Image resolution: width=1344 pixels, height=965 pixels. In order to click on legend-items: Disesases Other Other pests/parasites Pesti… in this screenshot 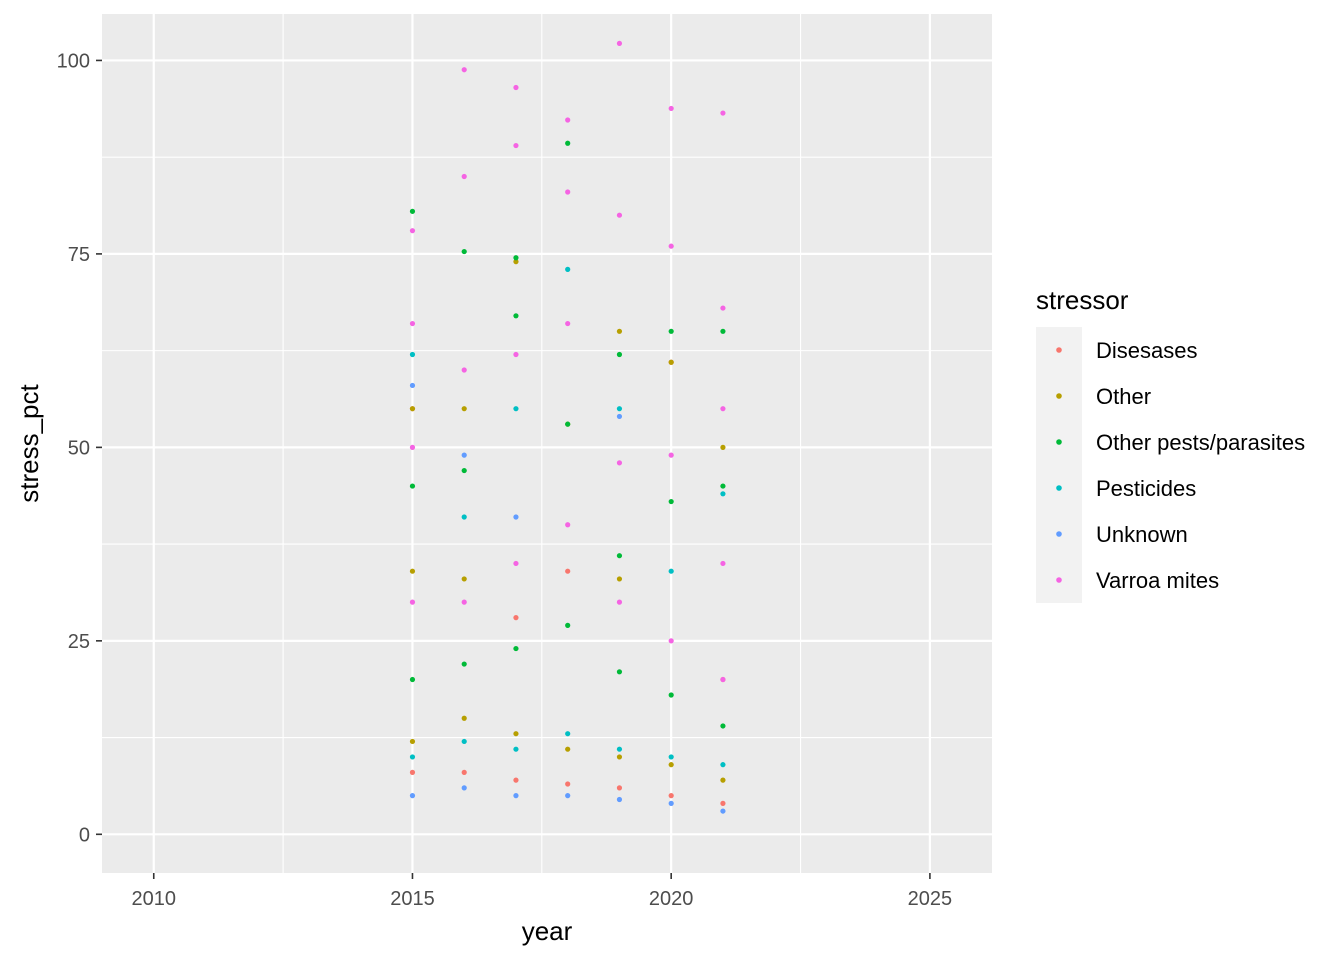, I will do `click(1180, 465)`.